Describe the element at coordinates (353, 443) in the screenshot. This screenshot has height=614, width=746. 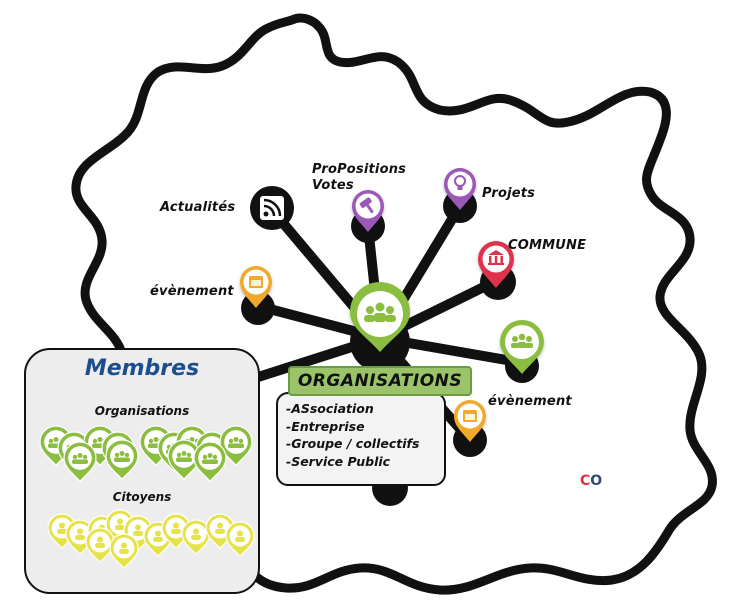
I see `org-type-item: -Groupe / collectifs` at that location.